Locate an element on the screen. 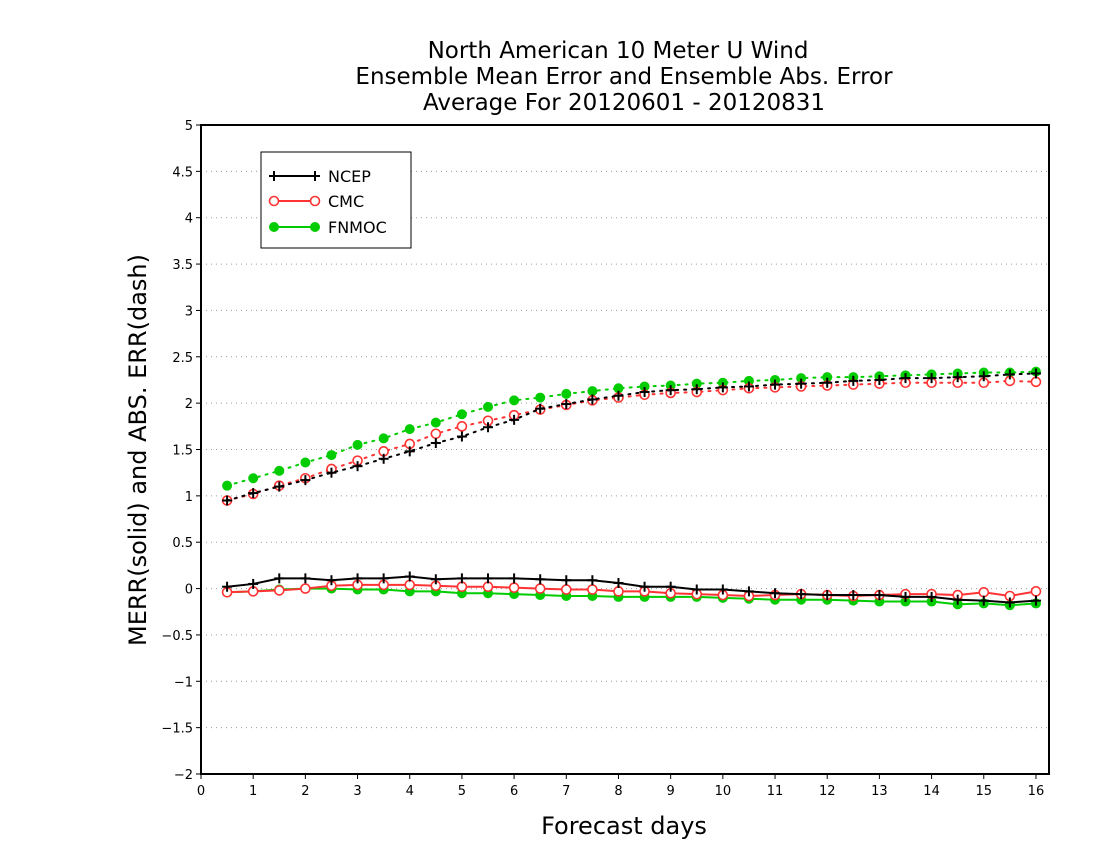  legend-label-cmc: CMC is located at coordinates (346, 201).